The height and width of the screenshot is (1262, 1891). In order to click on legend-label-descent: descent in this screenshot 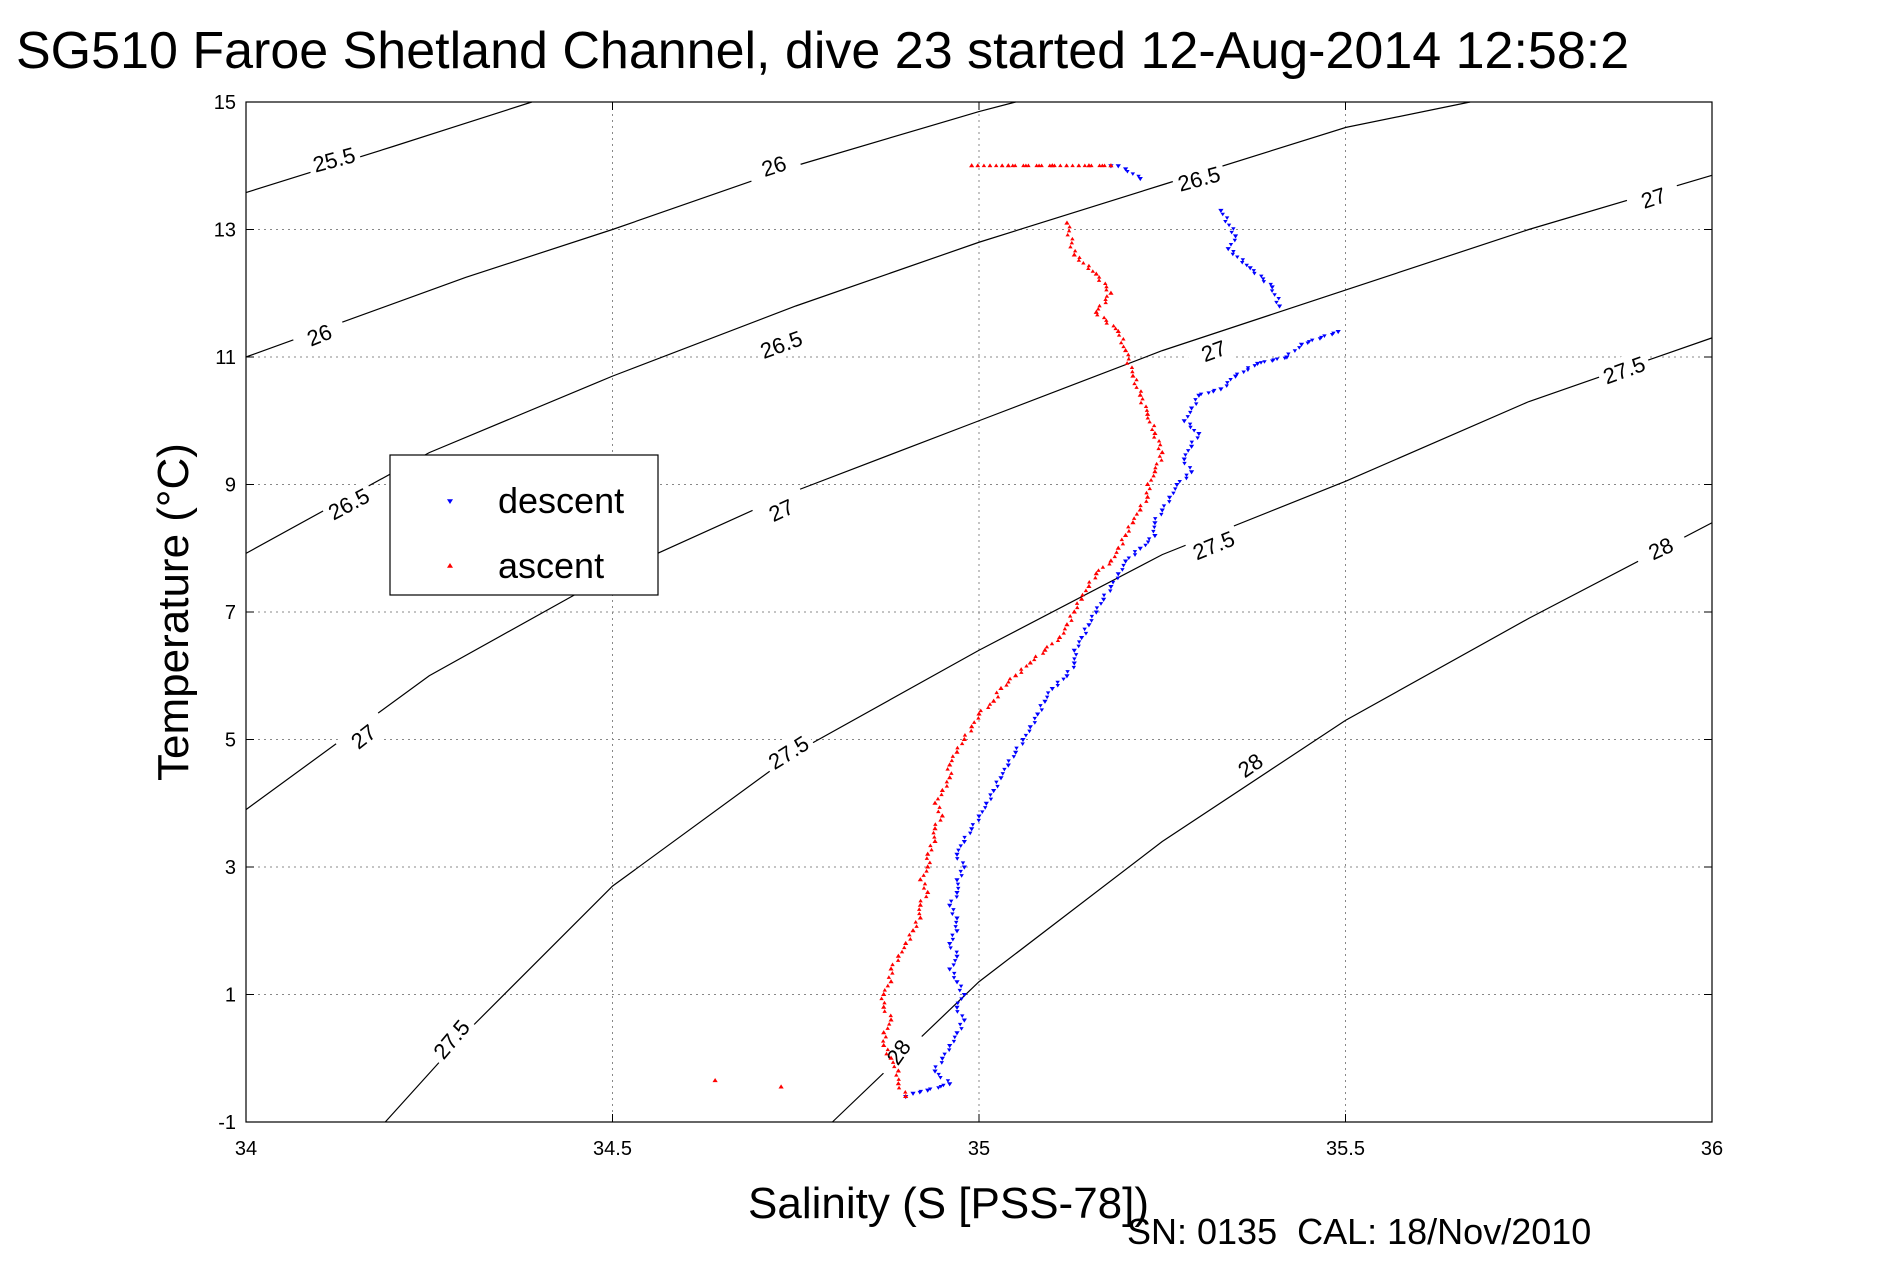, I will do `click(561, 500)`.